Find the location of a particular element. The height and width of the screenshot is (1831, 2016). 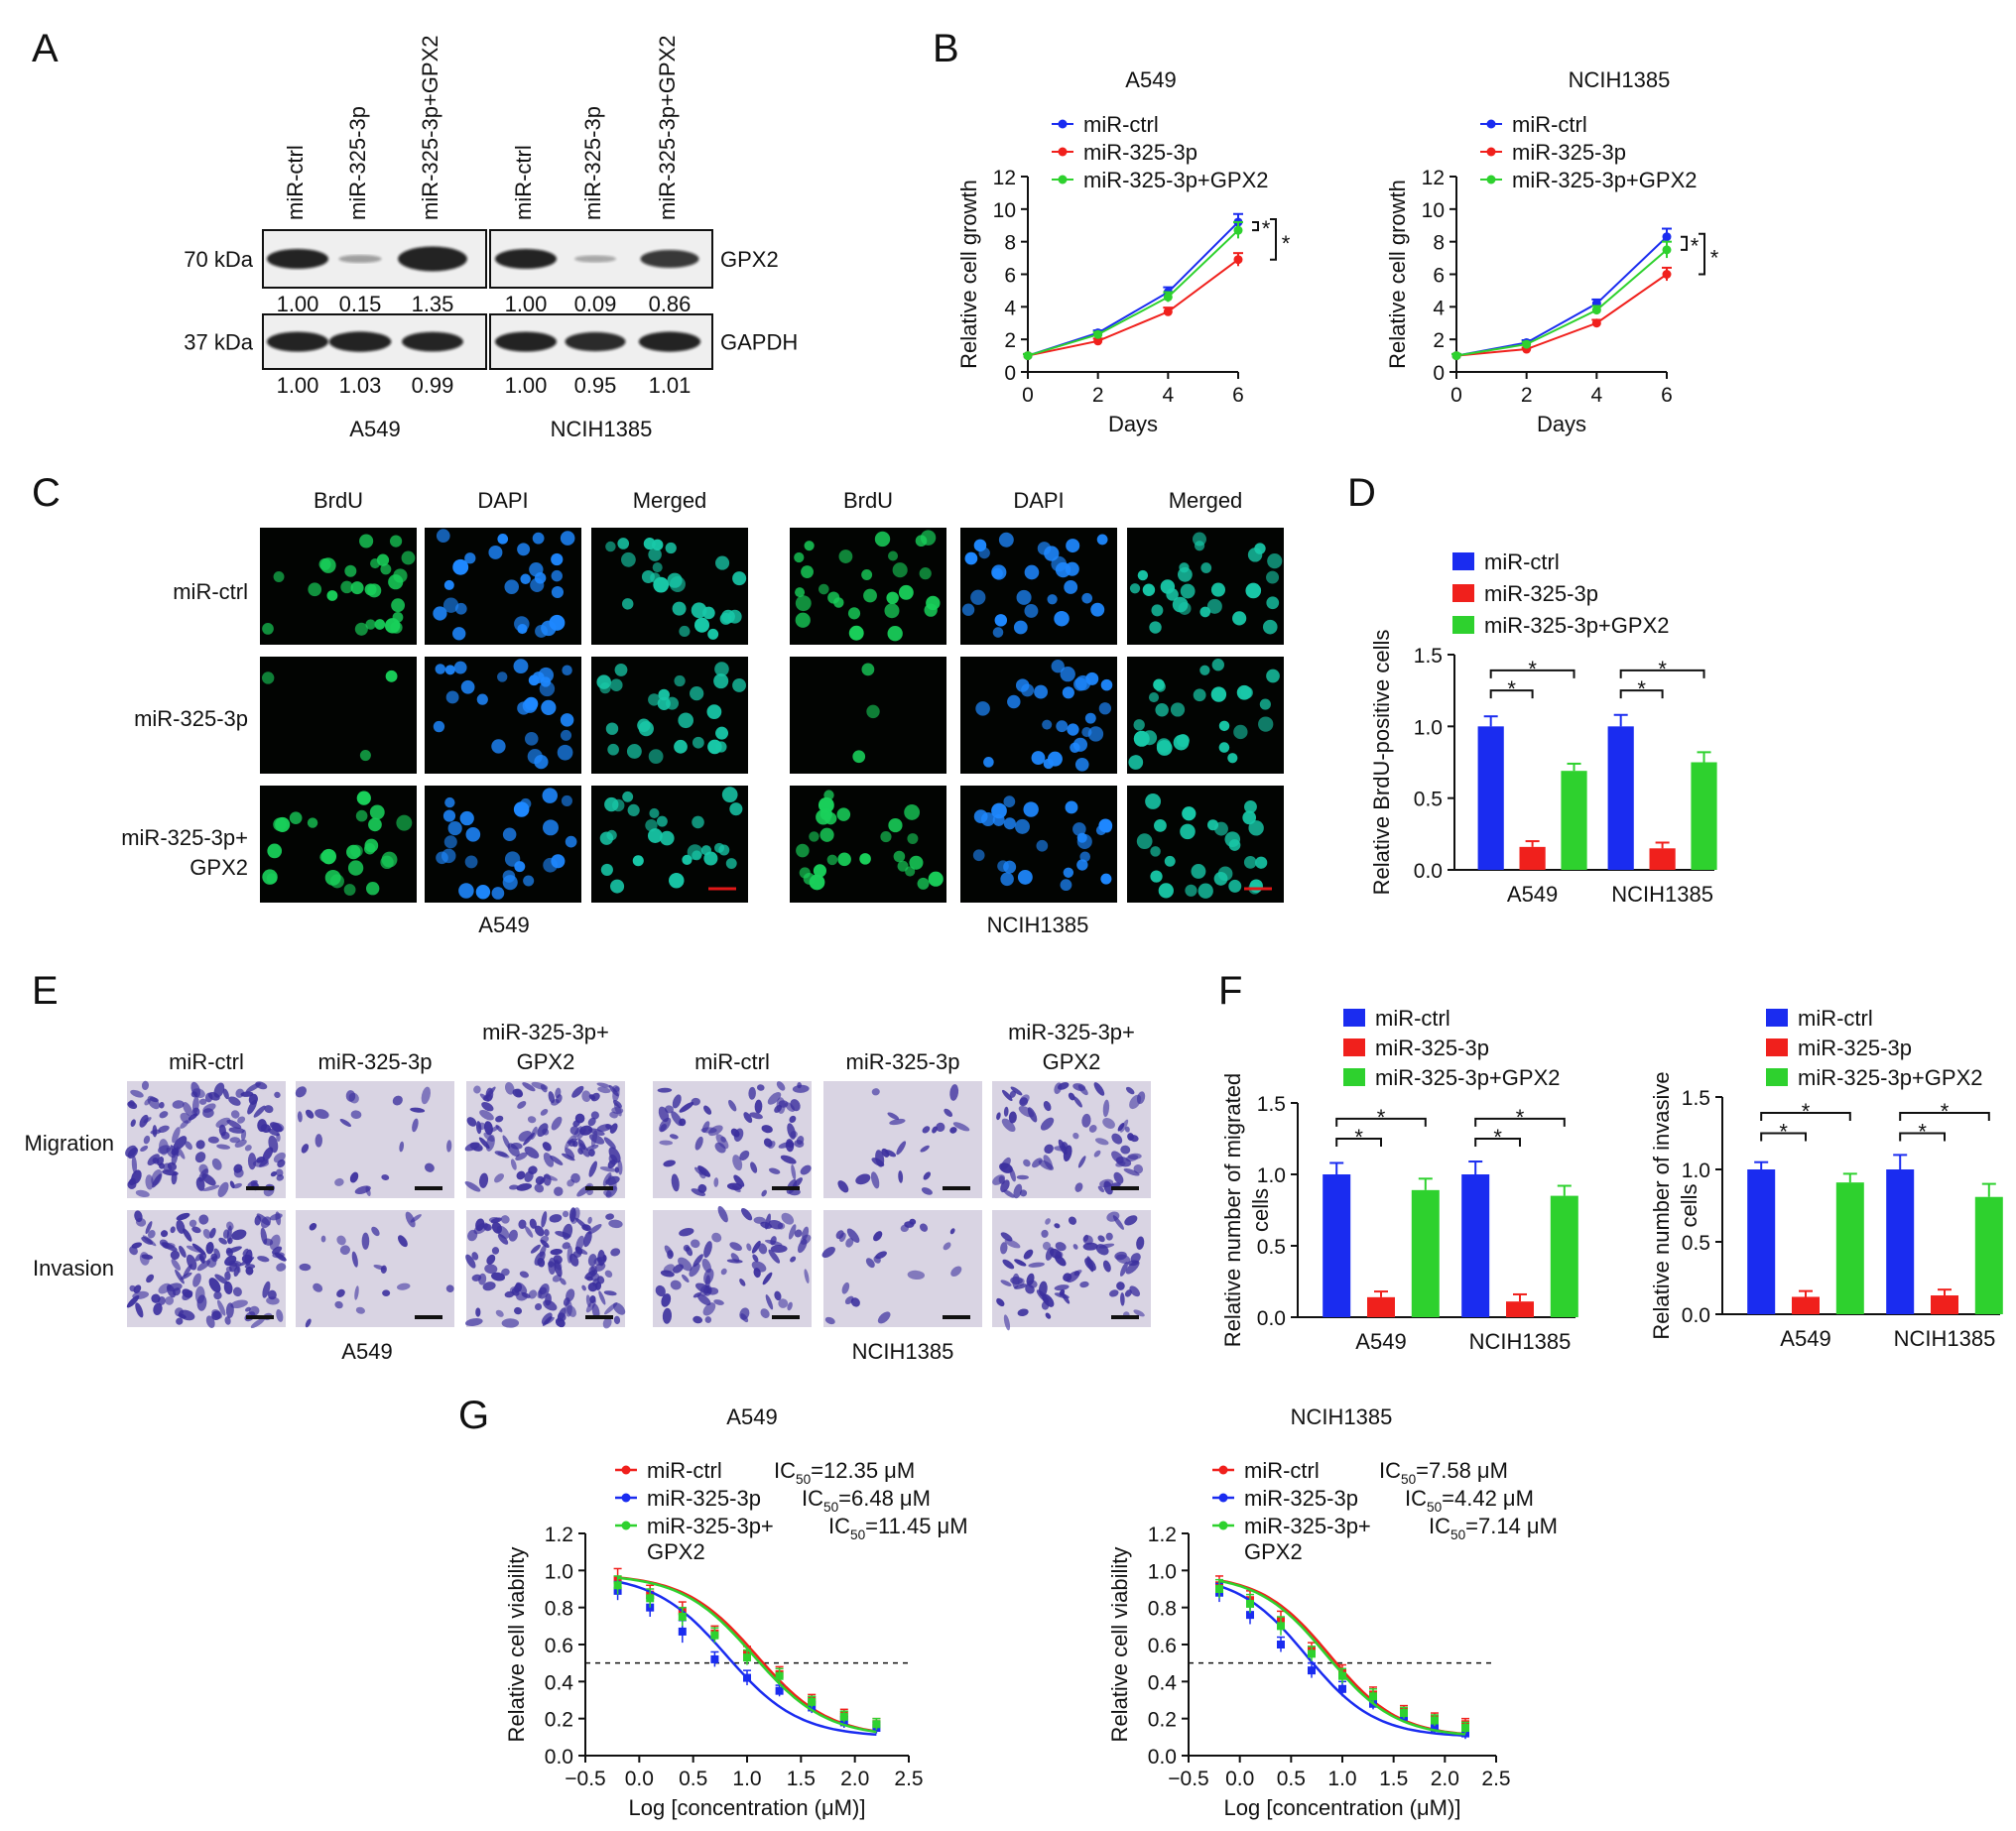

y-tick-label: 1.5 is located at coordinates (1271, 1104).